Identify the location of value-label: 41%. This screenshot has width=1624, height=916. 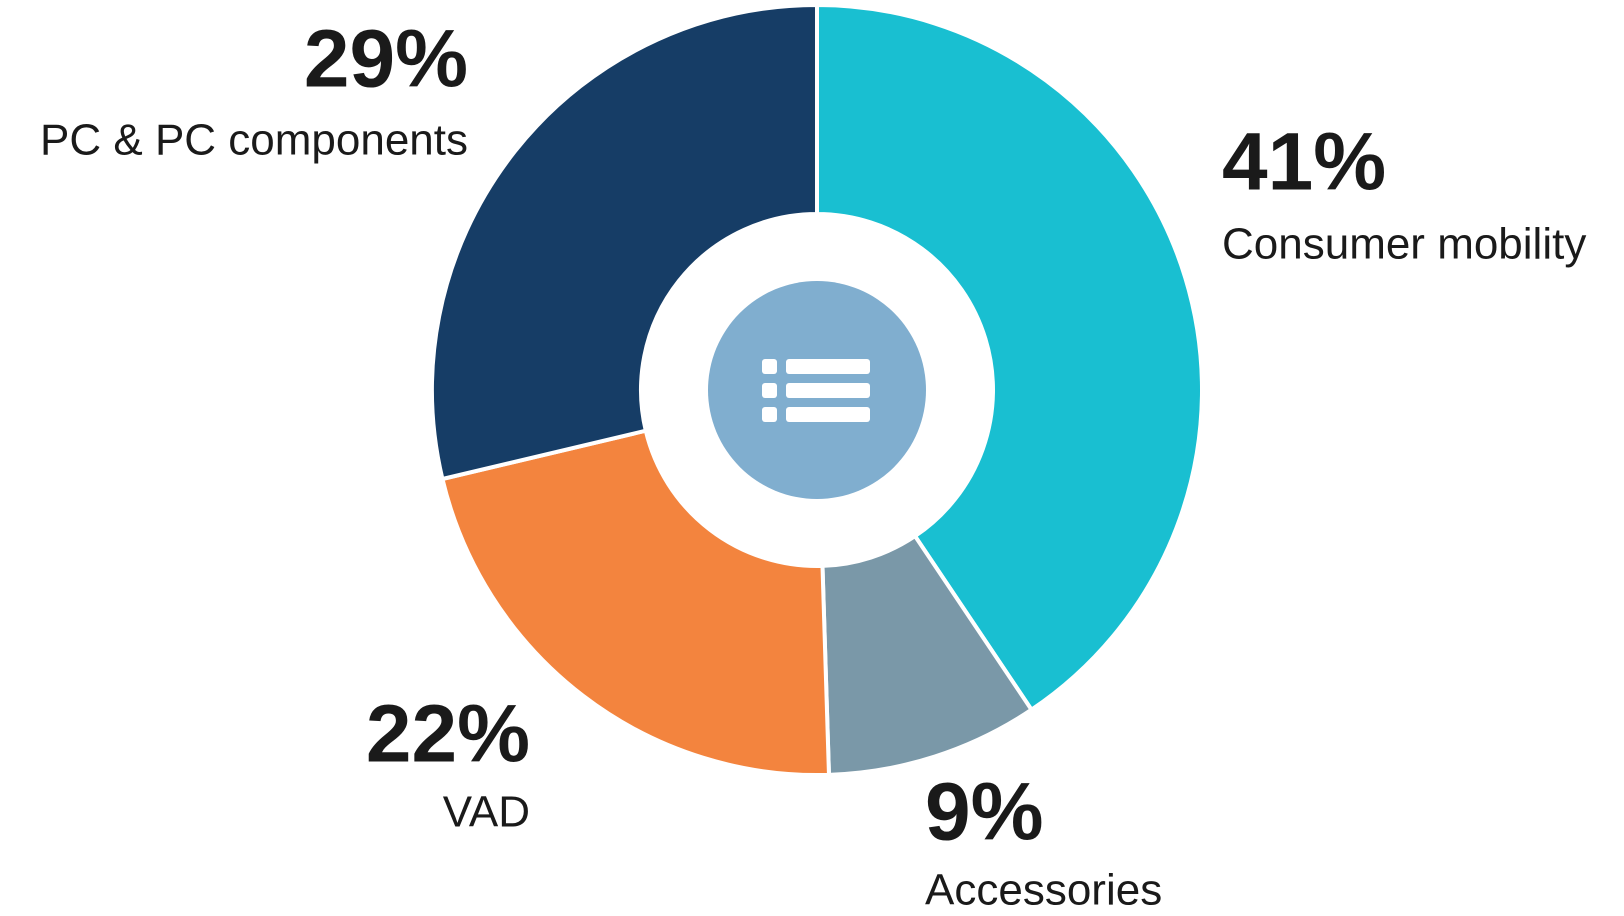
(1304, 162).